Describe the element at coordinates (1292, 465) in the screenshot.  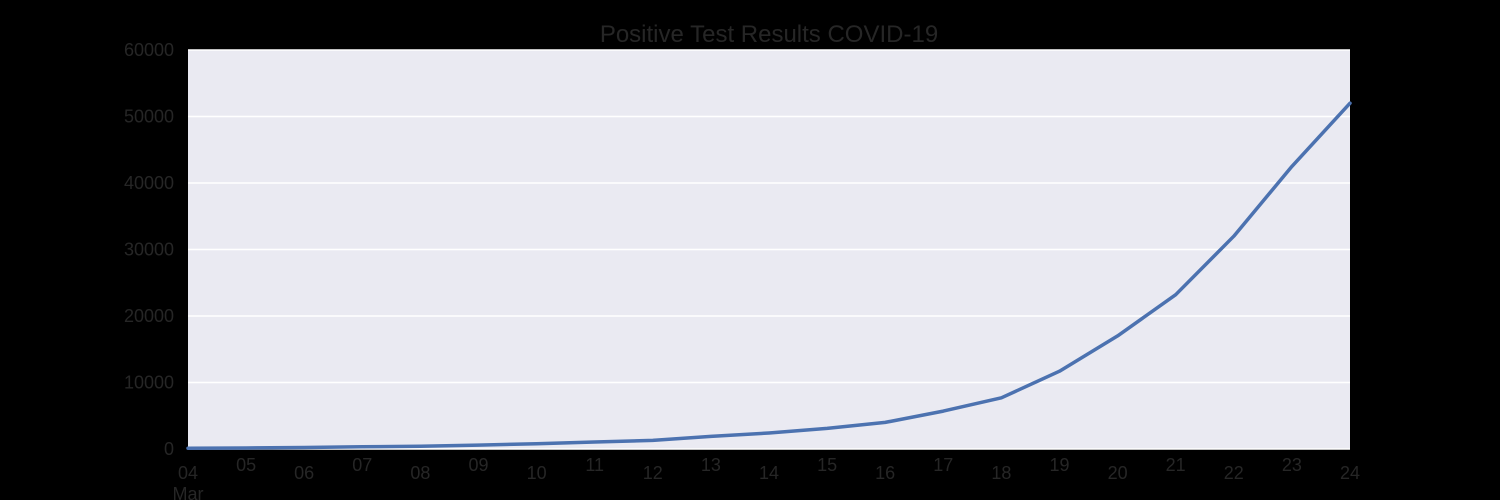
I see `x-tick-label: 23` at that location.